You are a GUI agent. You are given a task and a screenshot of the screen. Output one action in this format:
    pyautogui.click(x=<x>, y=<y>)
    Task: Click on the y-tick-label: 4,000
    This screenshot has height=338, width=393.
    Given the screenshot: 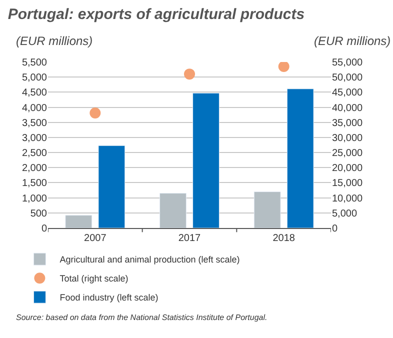 What is the action you would take?
    pyautogui.click(x=35, y=108)
    